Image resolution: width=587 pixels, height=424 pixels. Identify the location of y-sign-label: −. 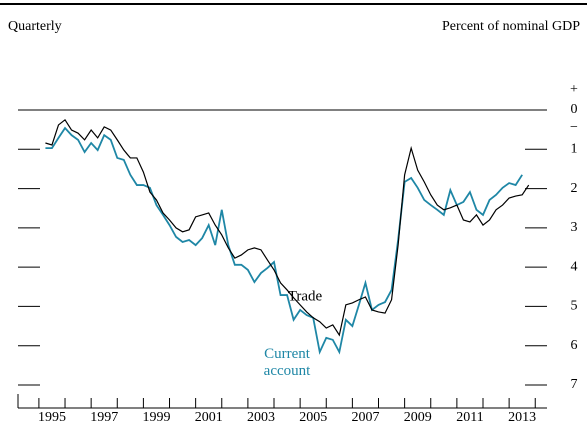
(574, 127).